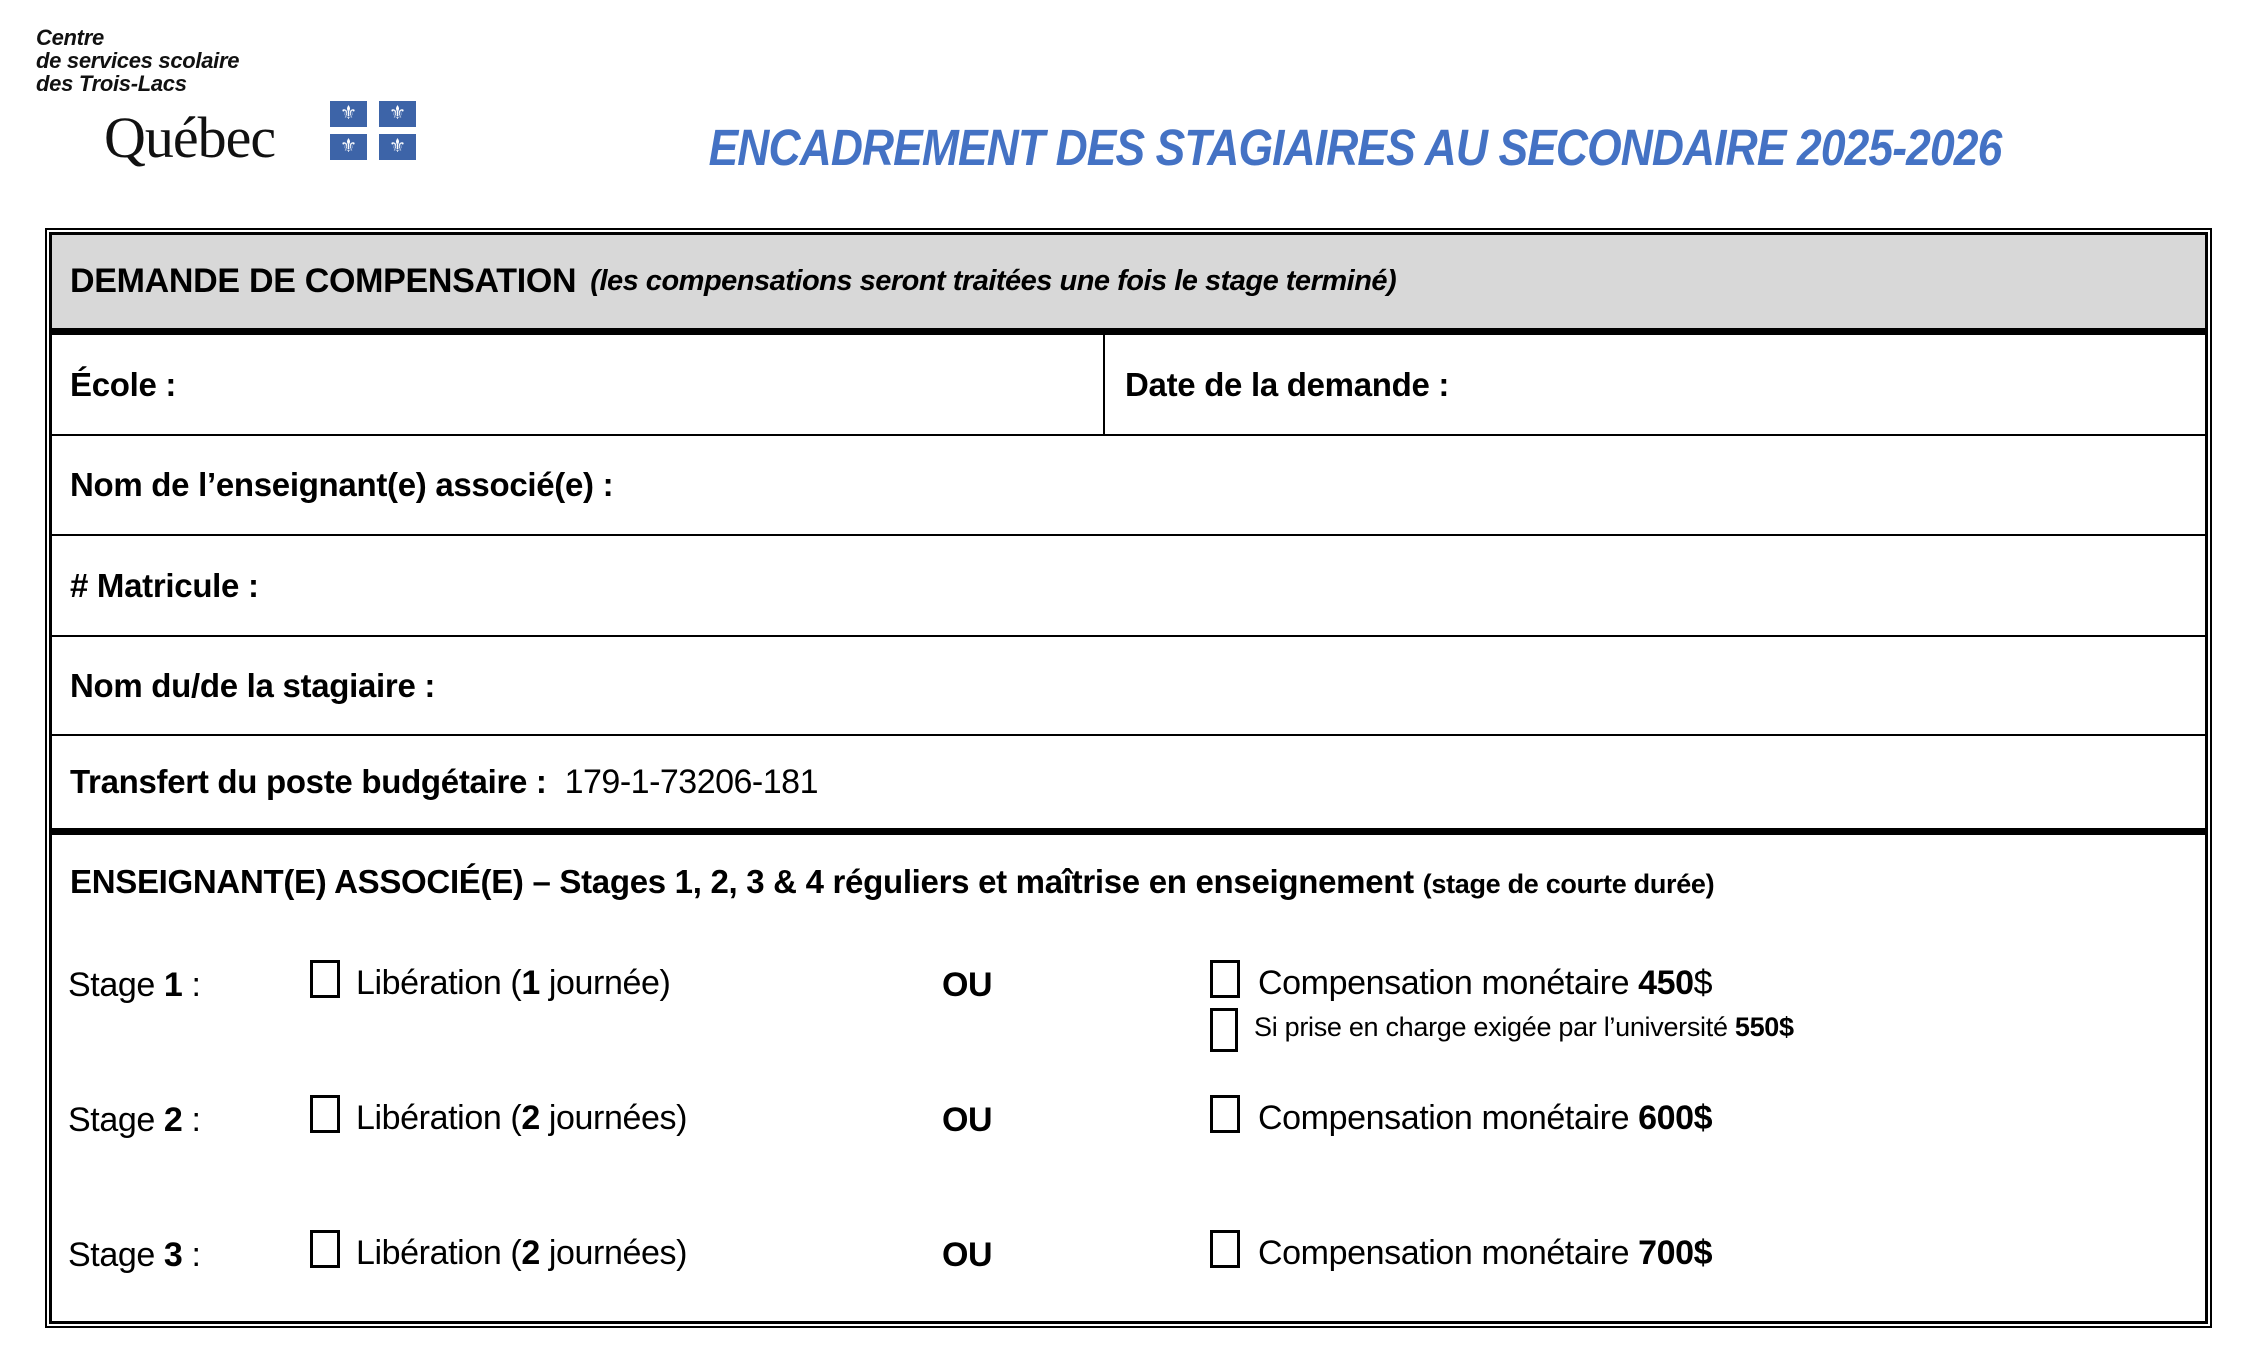  I want to click on stage-2-liberation-option: Libération (2 journées), so click(498, 1116).